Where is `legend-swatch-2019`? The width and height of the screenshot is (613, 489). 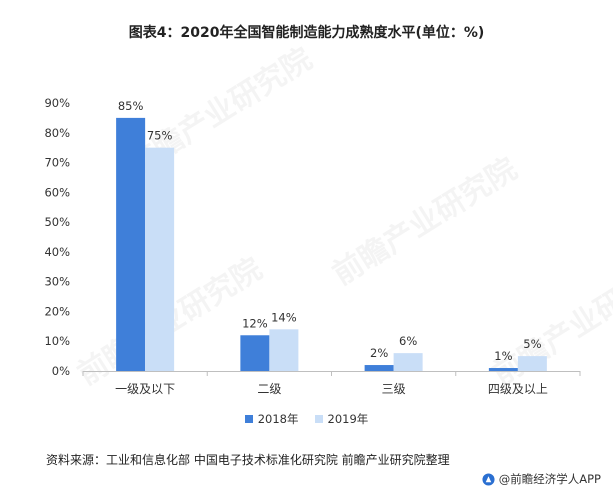 legend-swatch-2019 is located at coordinates (318, 419).